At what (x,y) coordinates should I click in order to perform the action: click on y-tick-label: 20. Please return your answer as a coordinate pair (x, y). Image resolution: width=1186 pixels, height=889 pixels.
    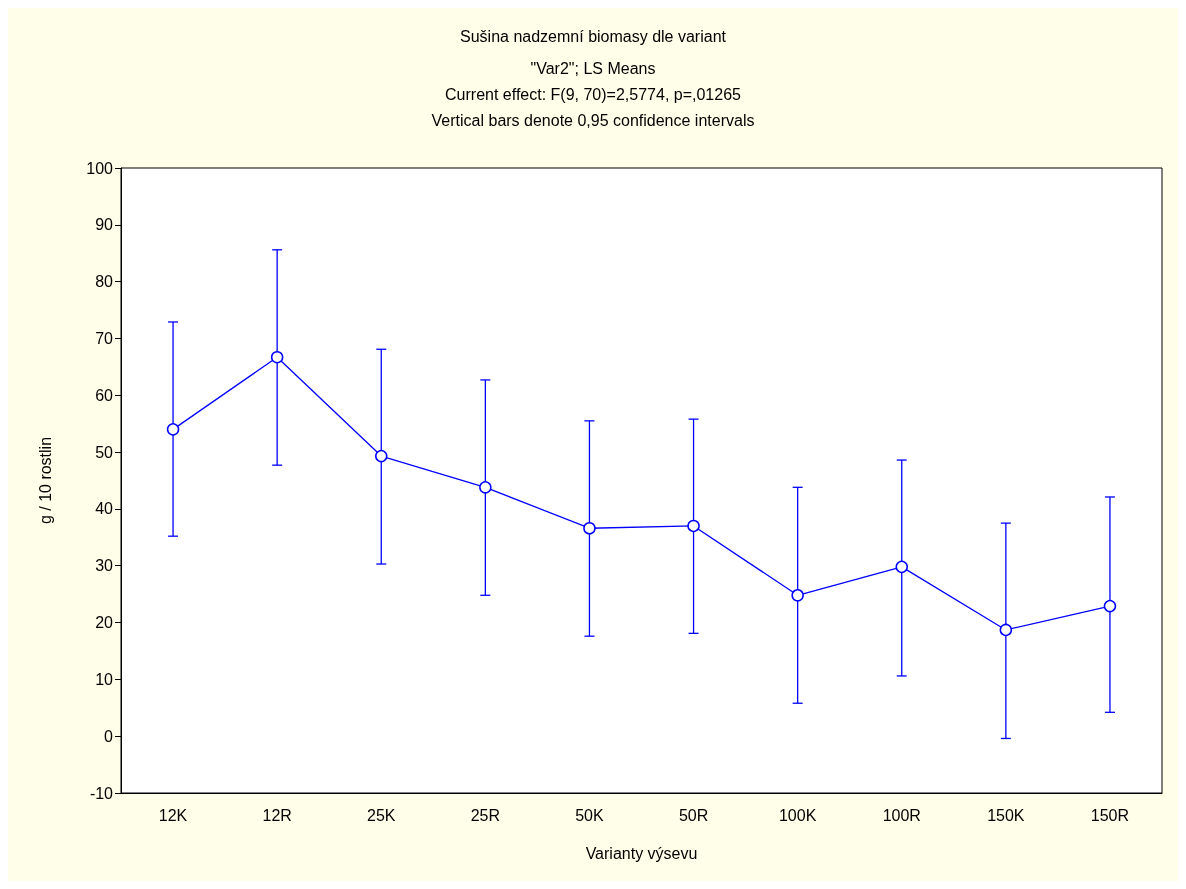
    Looking at the image, I should click on (104, 623).